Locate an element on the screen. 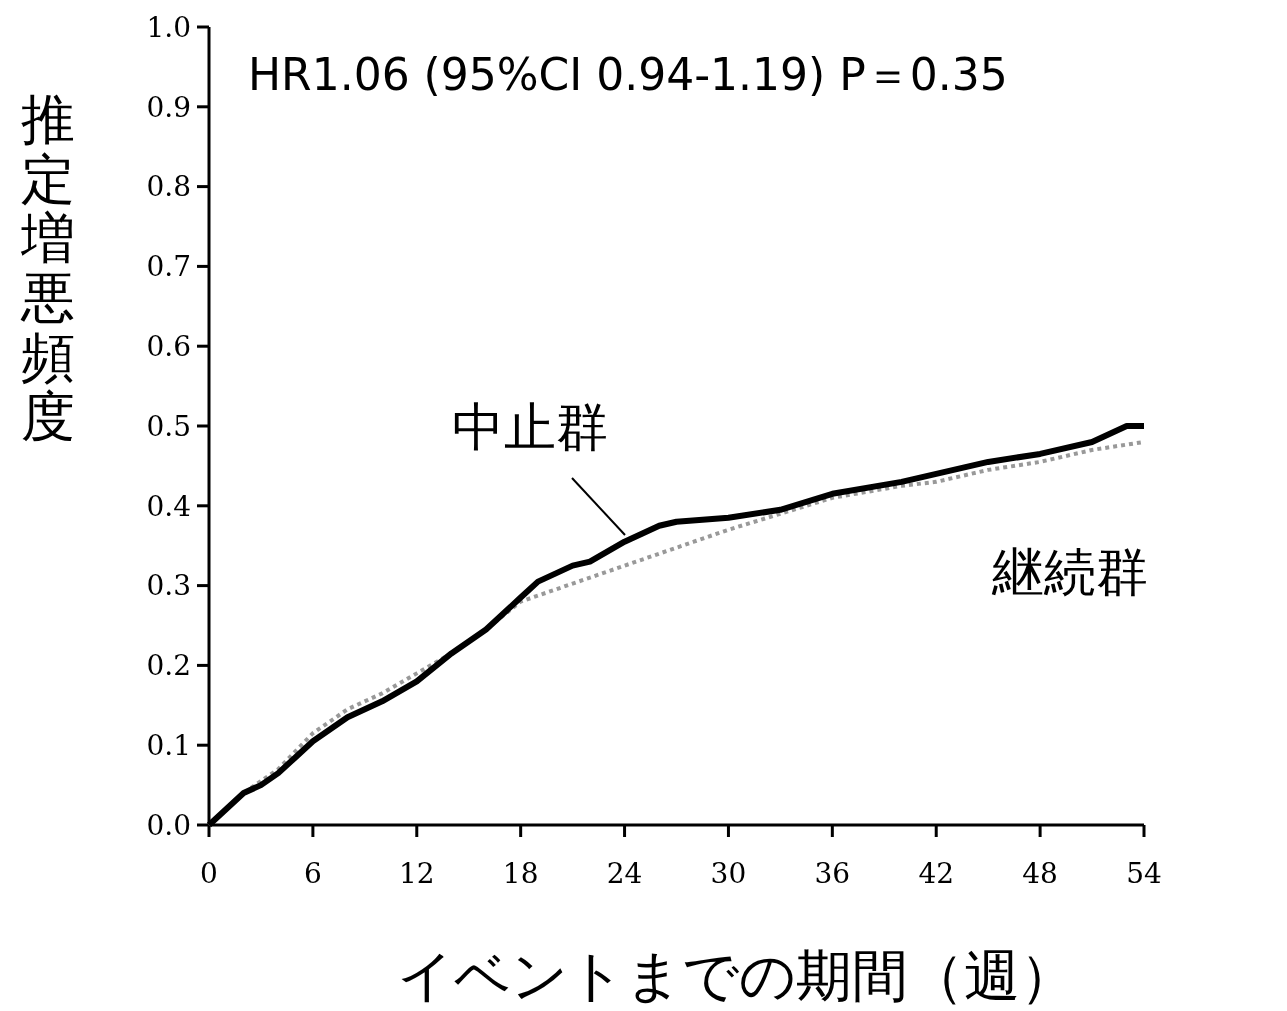 The height and width of the screenshot is (1011, 1287). x-tick-label: 36 is located at coordinates (832, 873).